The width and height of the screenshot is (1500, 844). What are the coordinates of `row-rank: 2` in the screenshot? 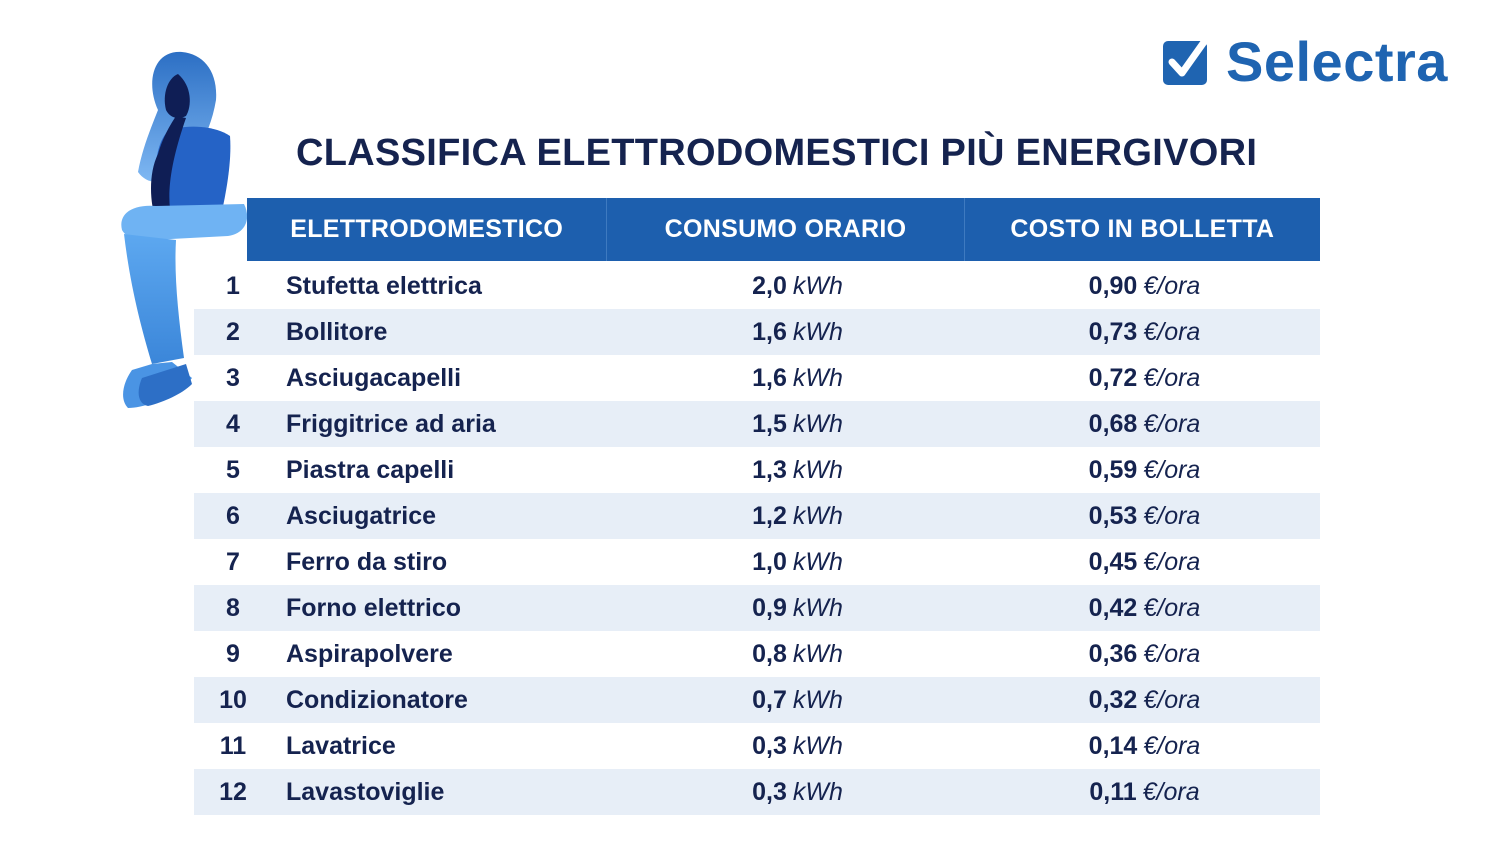 It's located at (233, 331).